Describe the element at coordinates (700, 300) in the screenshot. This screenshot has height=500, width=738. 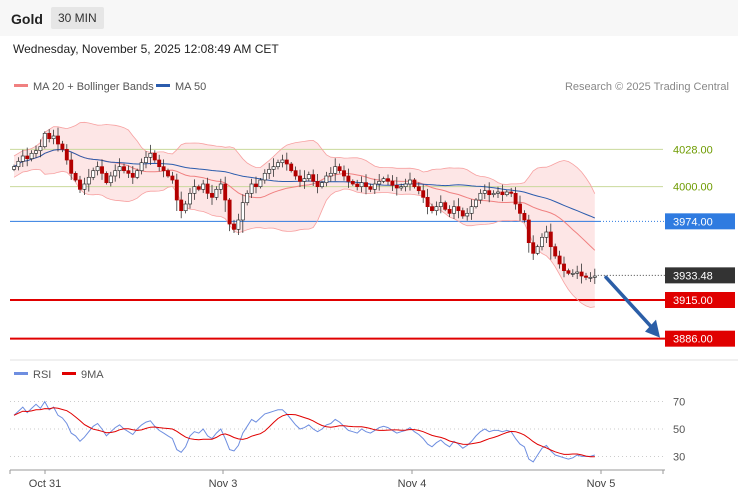
I see `level-tag-3915.00` at that location.